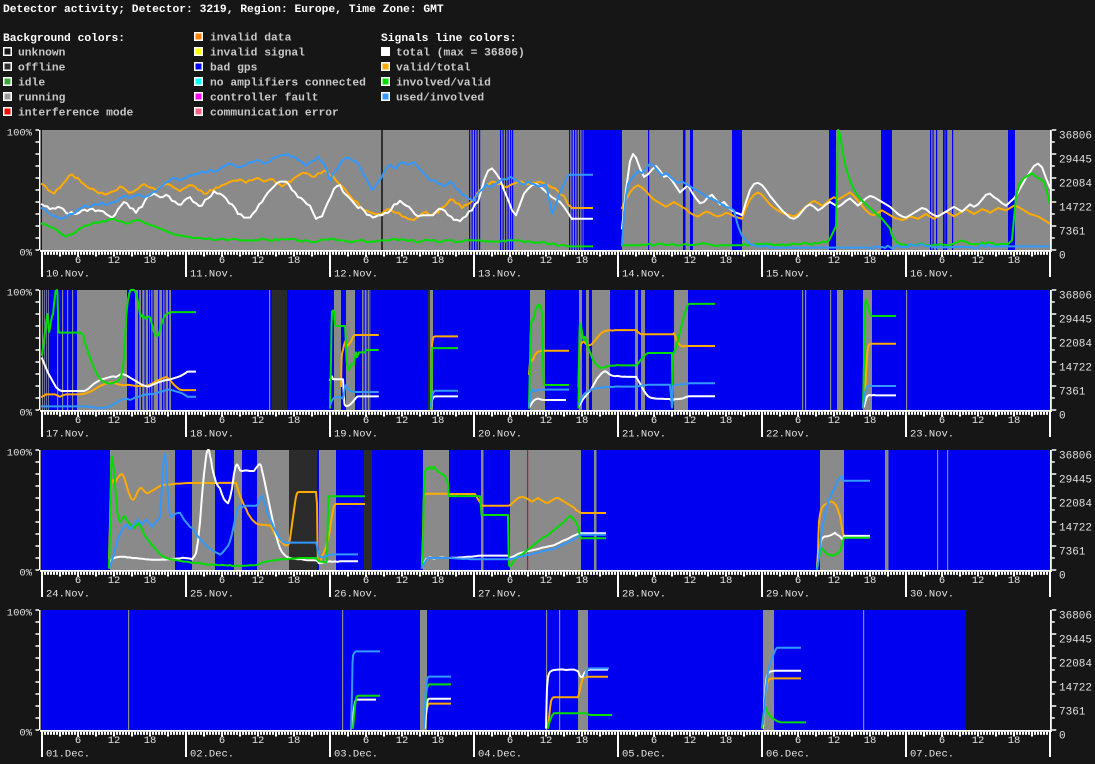 The image size is (1095, 764). Describe the element at coordinates (64, 39) in the screenshot. I see `svg-text: Background colors:` at that location.